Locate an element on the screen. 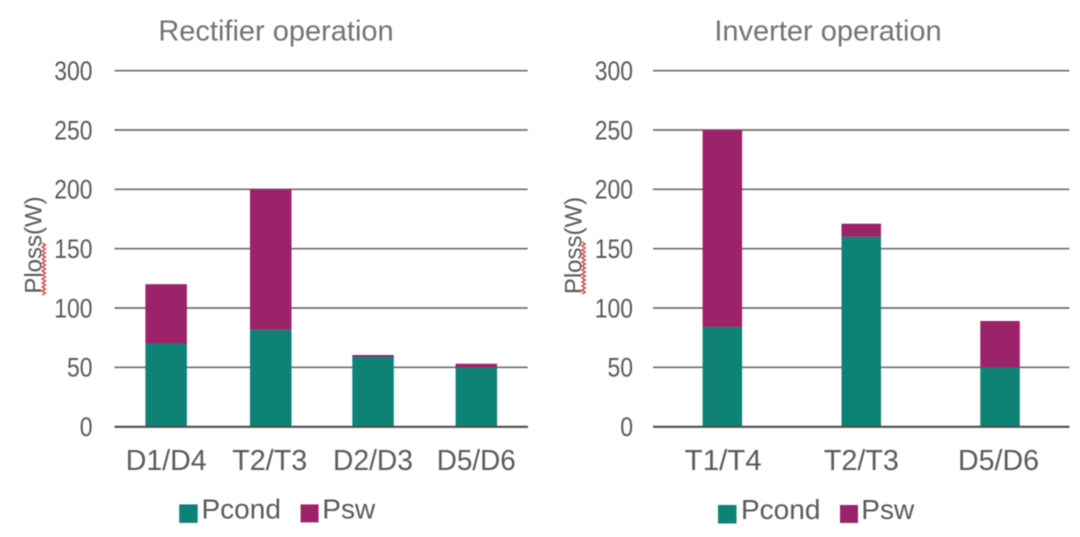 Image resolution: width=1080 pixels, height=537 pixels. svg-text: T1/T4 is located at coordinates (723, 461).